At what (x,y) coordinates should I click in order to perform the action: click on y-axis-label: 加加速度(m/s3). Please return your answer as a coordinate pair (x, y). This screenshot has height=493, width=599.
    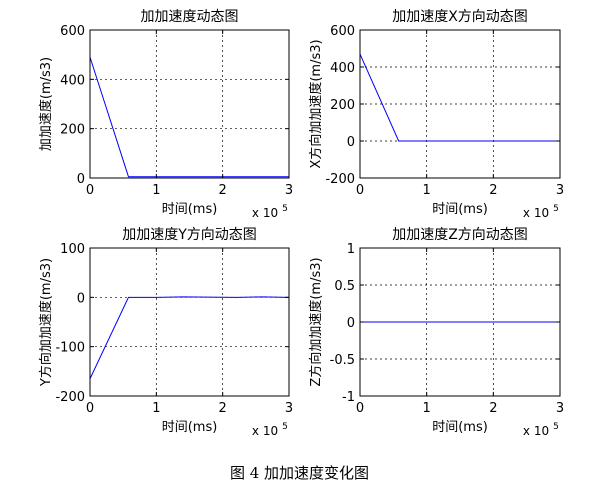
    Looking at the image, I should click on (46, 104).